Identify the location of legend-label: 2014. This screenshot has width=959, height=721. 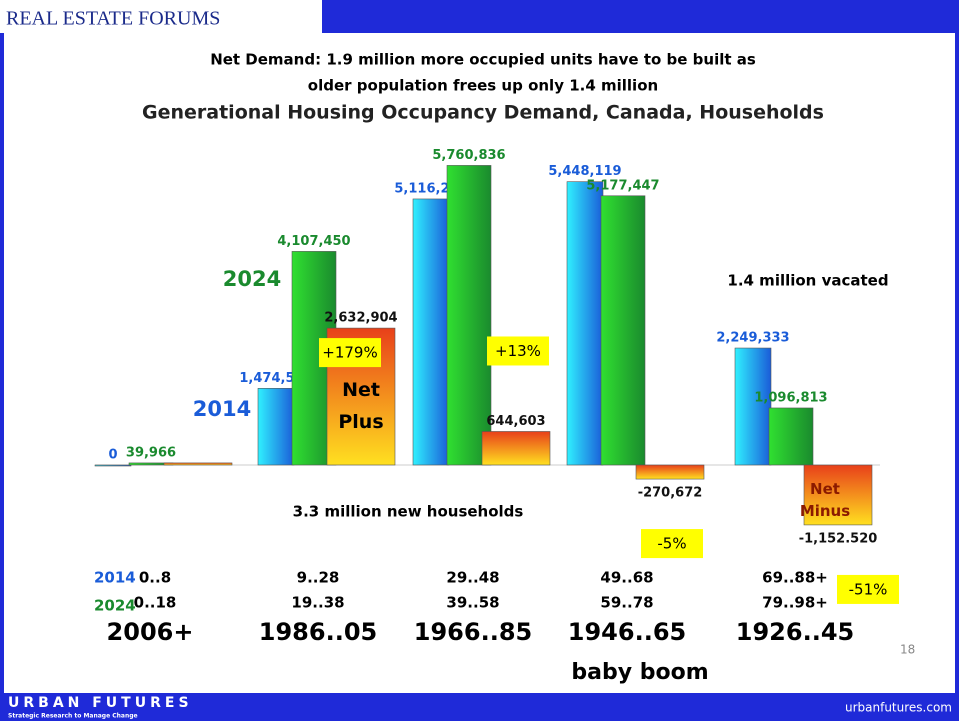
(222, 409).